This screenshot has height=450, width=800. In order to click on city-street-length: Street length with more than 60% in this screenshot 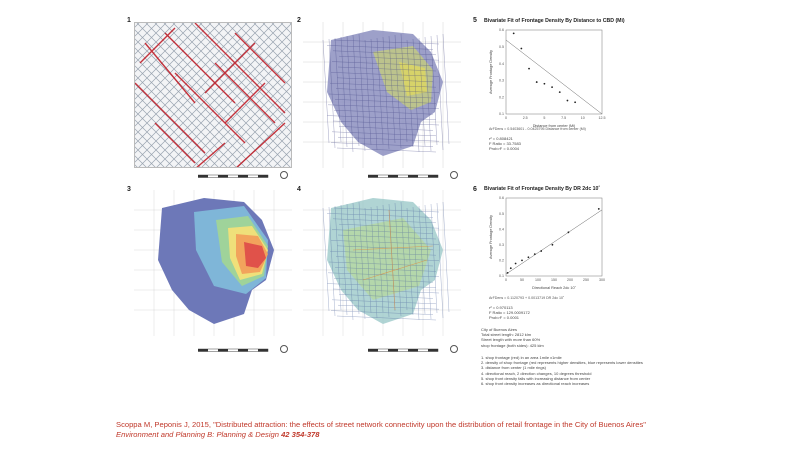, I will do `click(511, 340)`.